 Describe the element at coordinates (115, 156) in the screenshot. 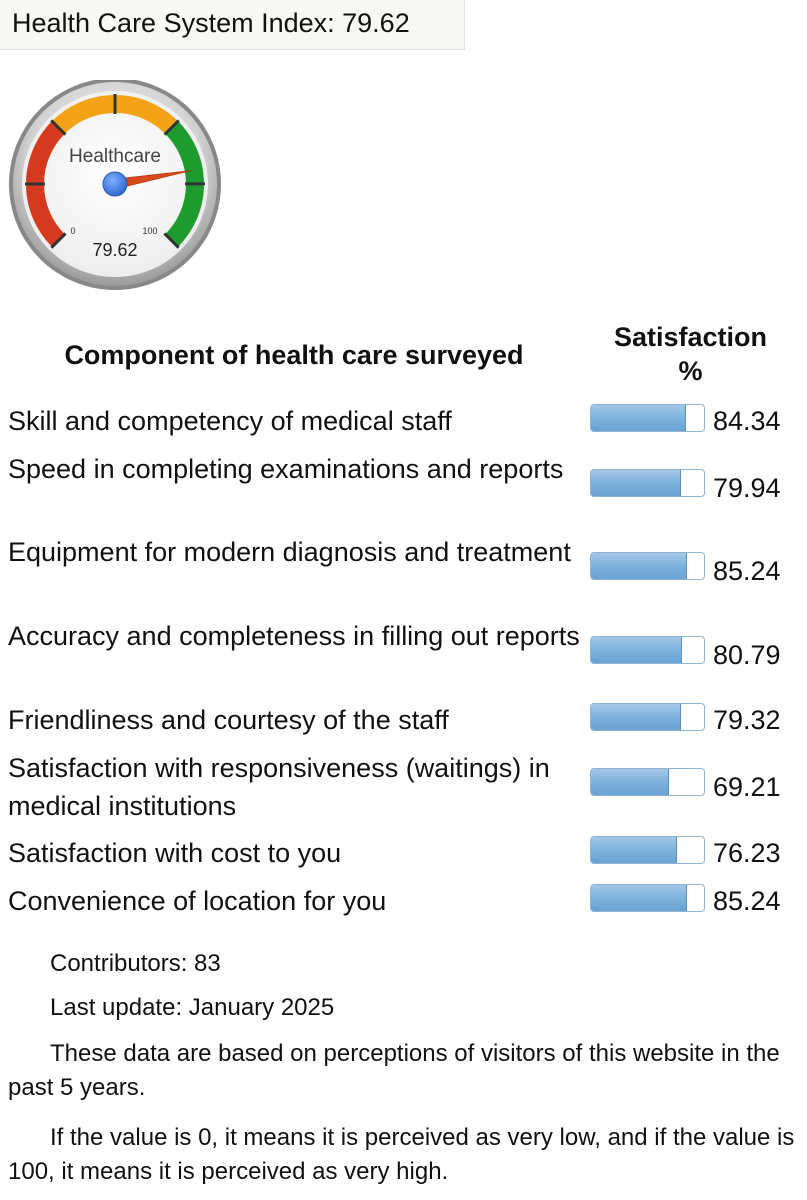

I see `gauge-label: Healthcare` at that location.